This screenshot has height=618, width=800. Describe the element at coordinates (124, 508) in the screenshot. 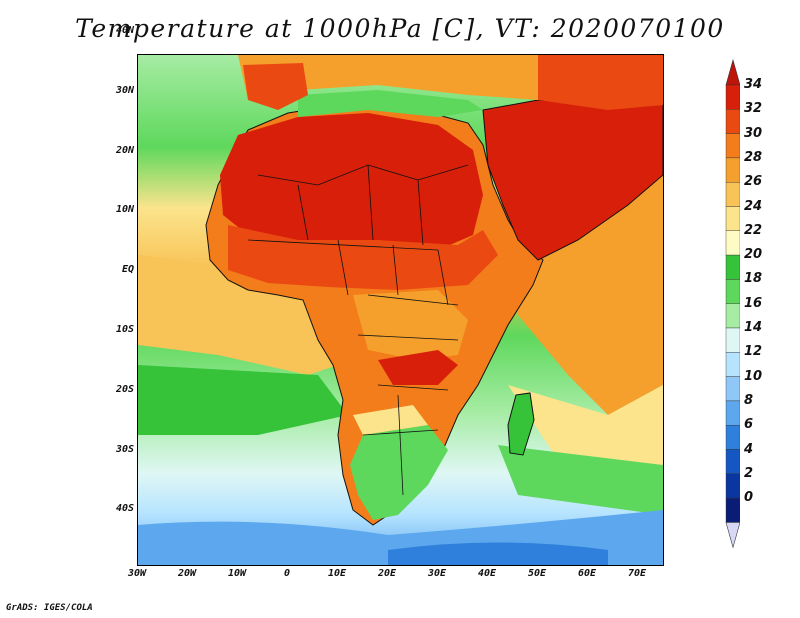

I see `lat-label: 40S` at that location.